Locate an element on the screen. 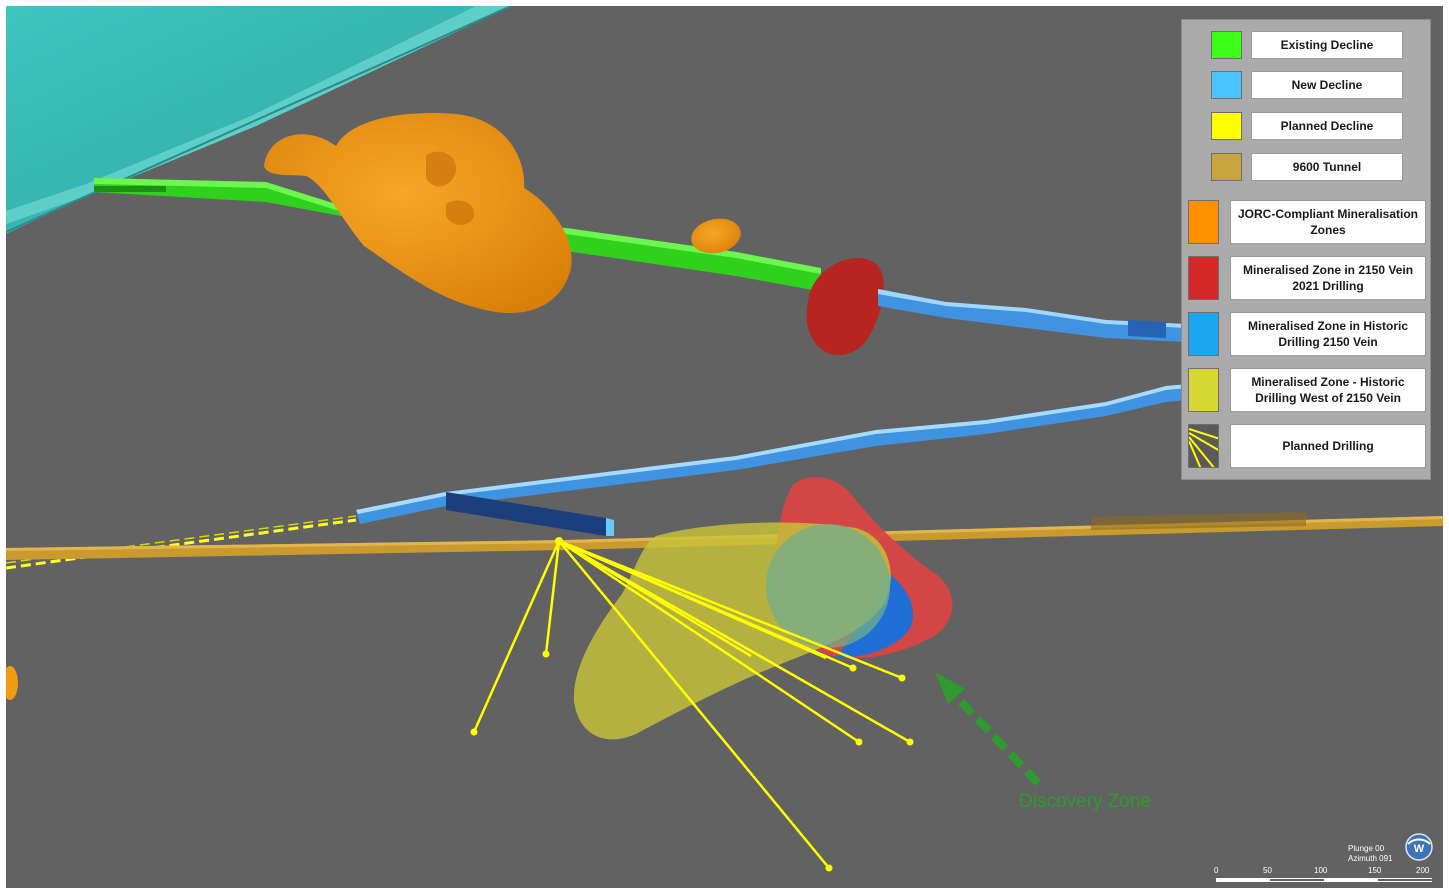 Image resolution: width=1449 pixels, height=890 pixels. svg-text: W is located at coordinates (1419, 849).